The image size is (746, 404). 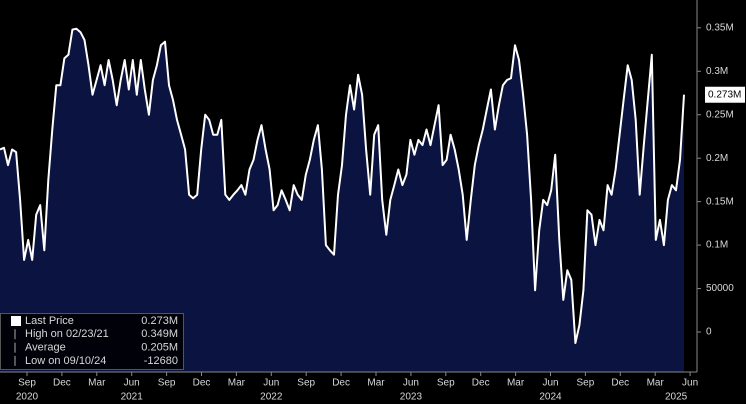 I want to click on legend-label: Average, so click(x=45, y=348).